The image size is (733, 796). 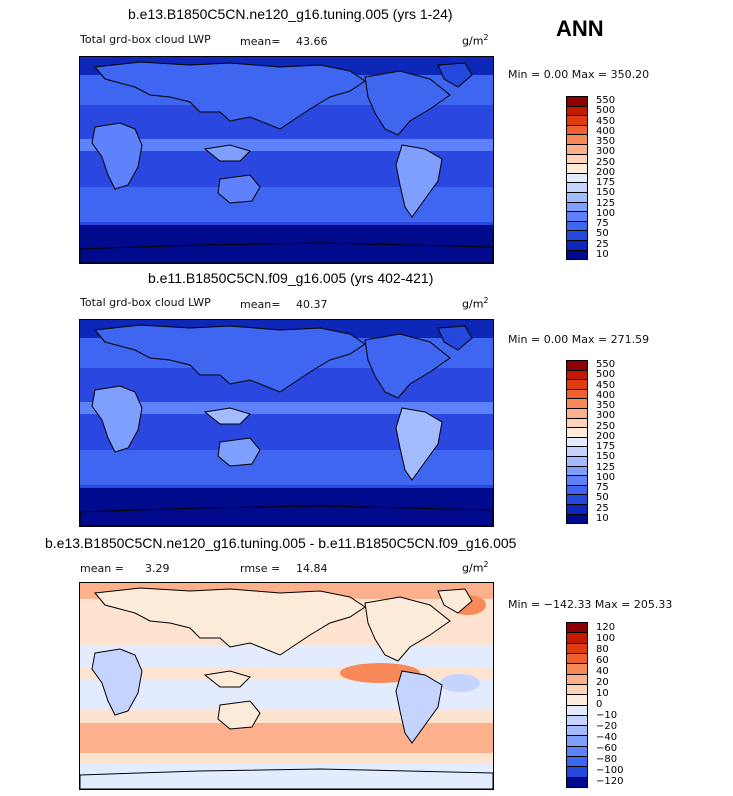 What do you see at coordinates (286, 160) in the screenshot?
I see `panel1-map-svg` at bounding box center [286, 160].